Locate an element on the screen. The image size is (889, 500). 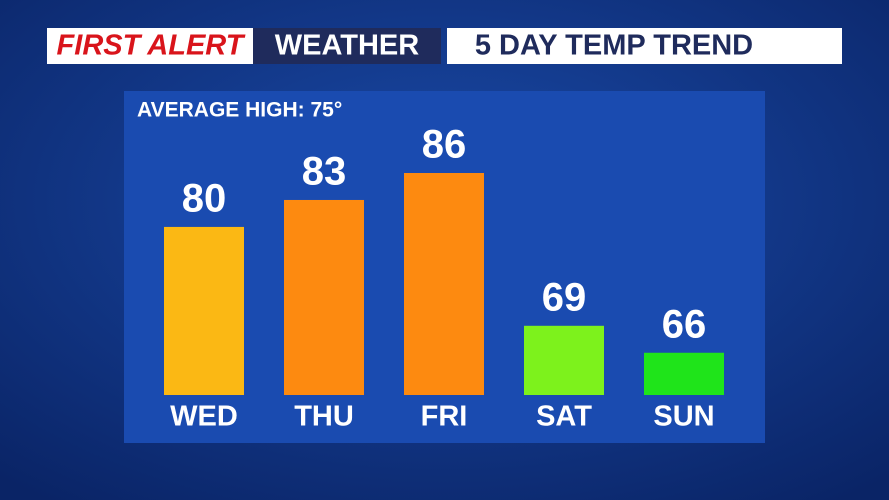
brand: FIRST ALERT is located at coordinates (151, 46).